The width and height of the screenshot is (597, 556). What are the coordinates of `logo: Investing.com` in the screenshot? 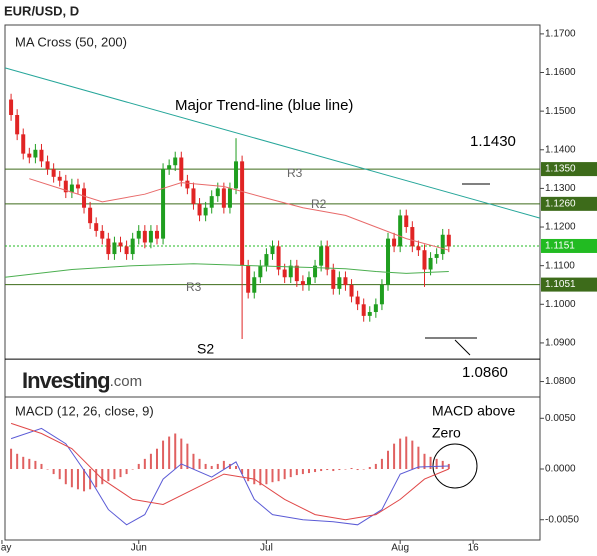 It's located at (82, 380).